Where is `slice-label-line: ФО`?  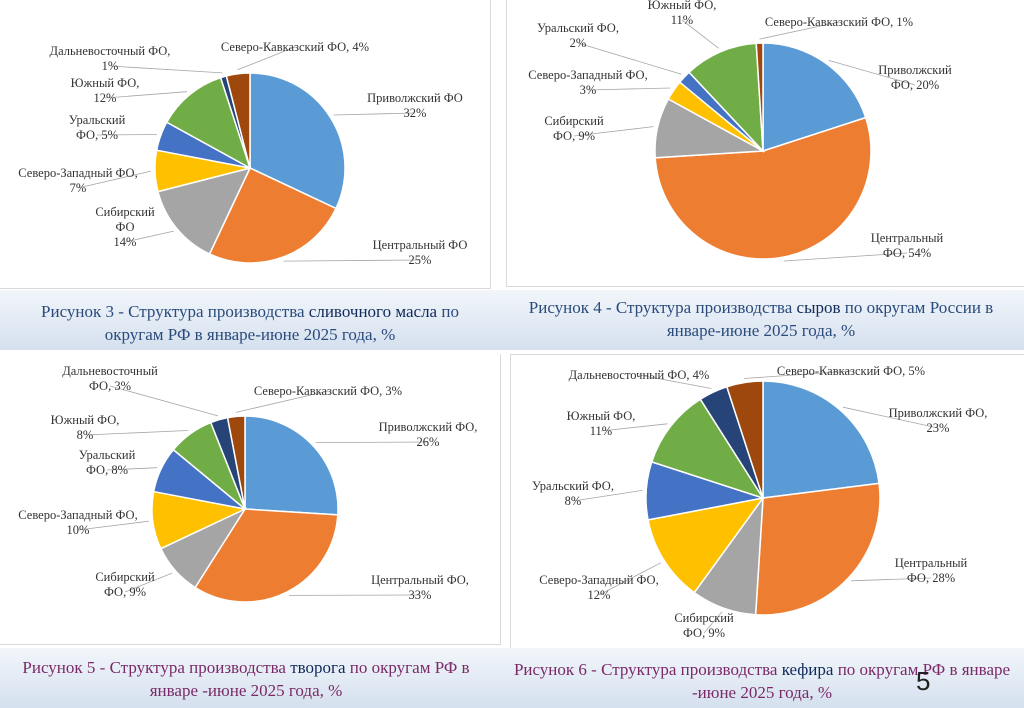
slice-label-line: ФО is located at coordinates (124, 227).